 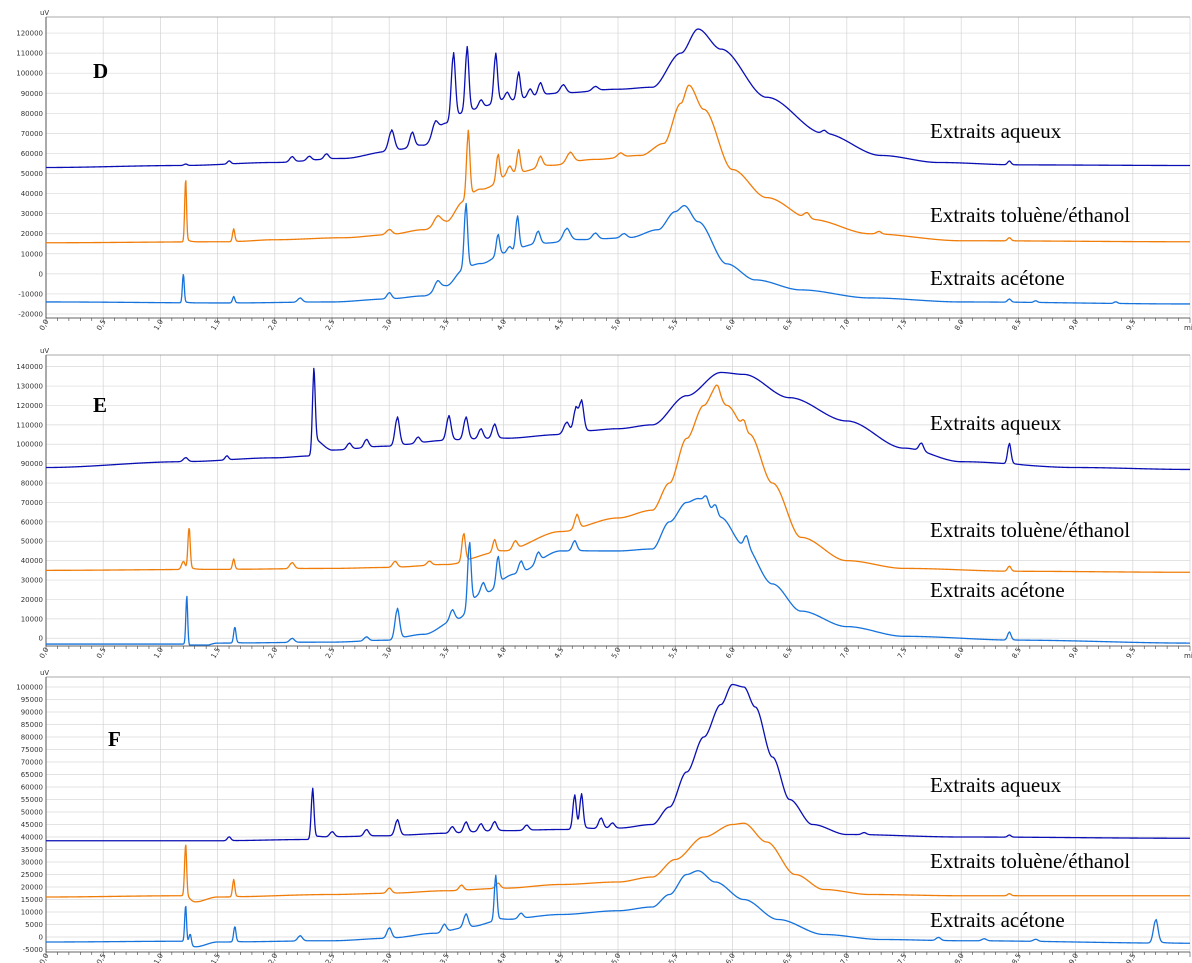 What do you see at coordinates (32, 700) in the screenshot?
I see `y-tick-label: 95000` at bounding box center [32, 700].